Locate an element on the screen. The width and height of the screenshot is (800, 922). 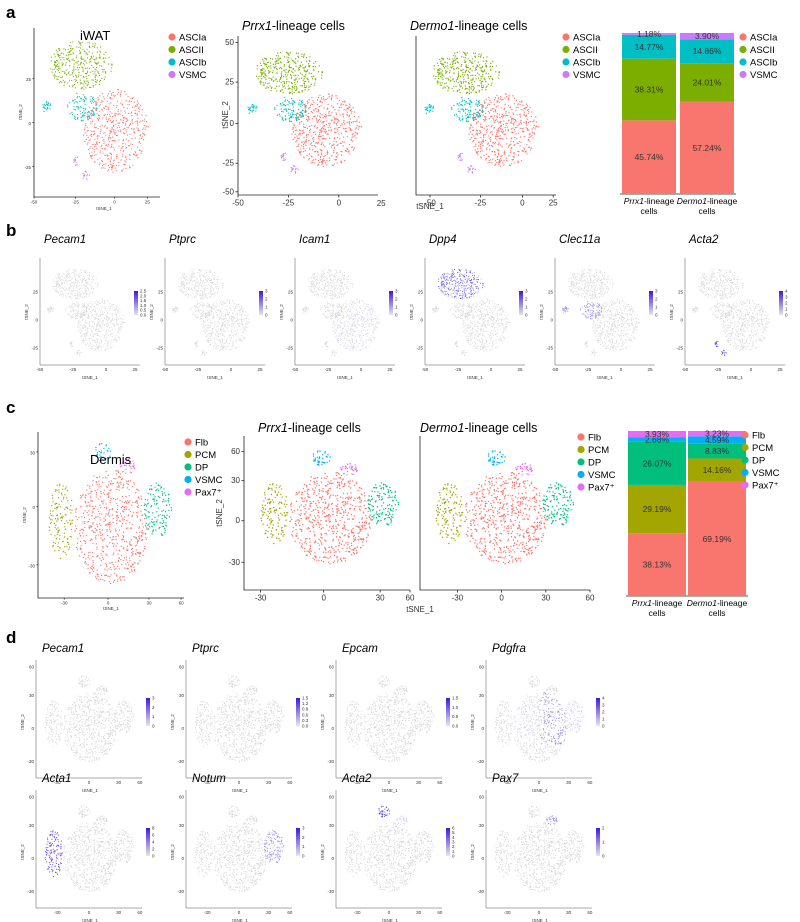
cluster-points-pcm is located at coordinates (61, 521).